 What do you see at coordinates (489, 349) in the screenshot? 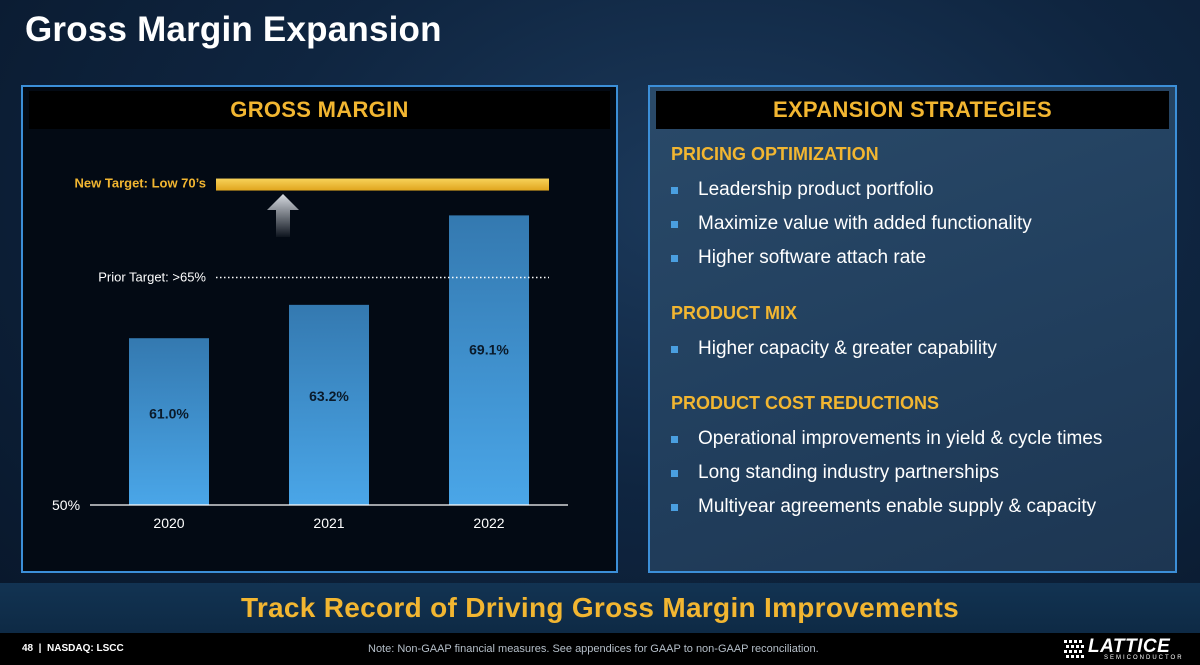
I see `bar-value-label: 69.1%` at bounding box center [489, 349].